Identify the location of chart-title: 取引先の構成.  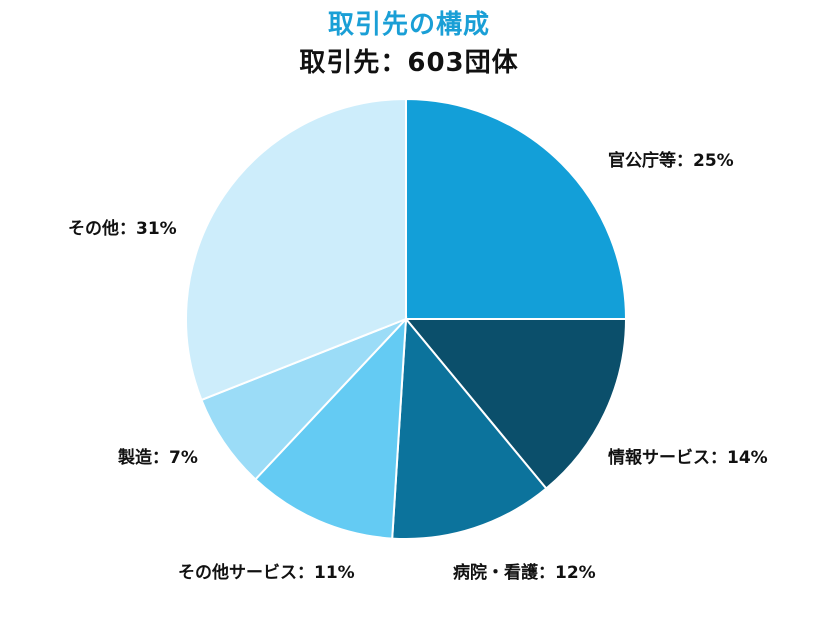
(408, 25).